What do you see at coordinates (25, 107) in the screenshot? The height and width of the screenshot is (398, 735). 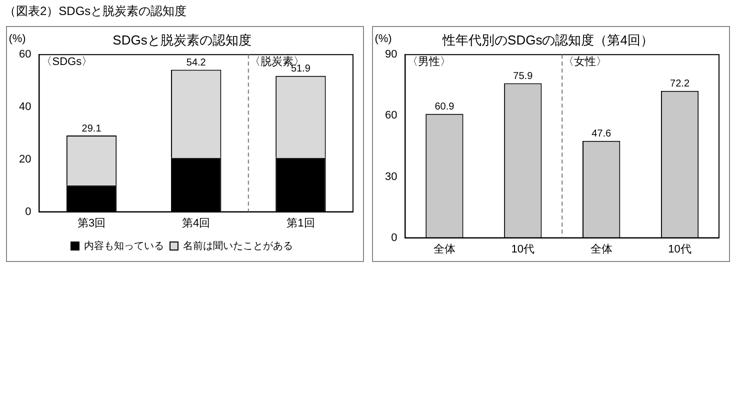 I see `y-tick-label: 40` at bounding box center [25, 107].